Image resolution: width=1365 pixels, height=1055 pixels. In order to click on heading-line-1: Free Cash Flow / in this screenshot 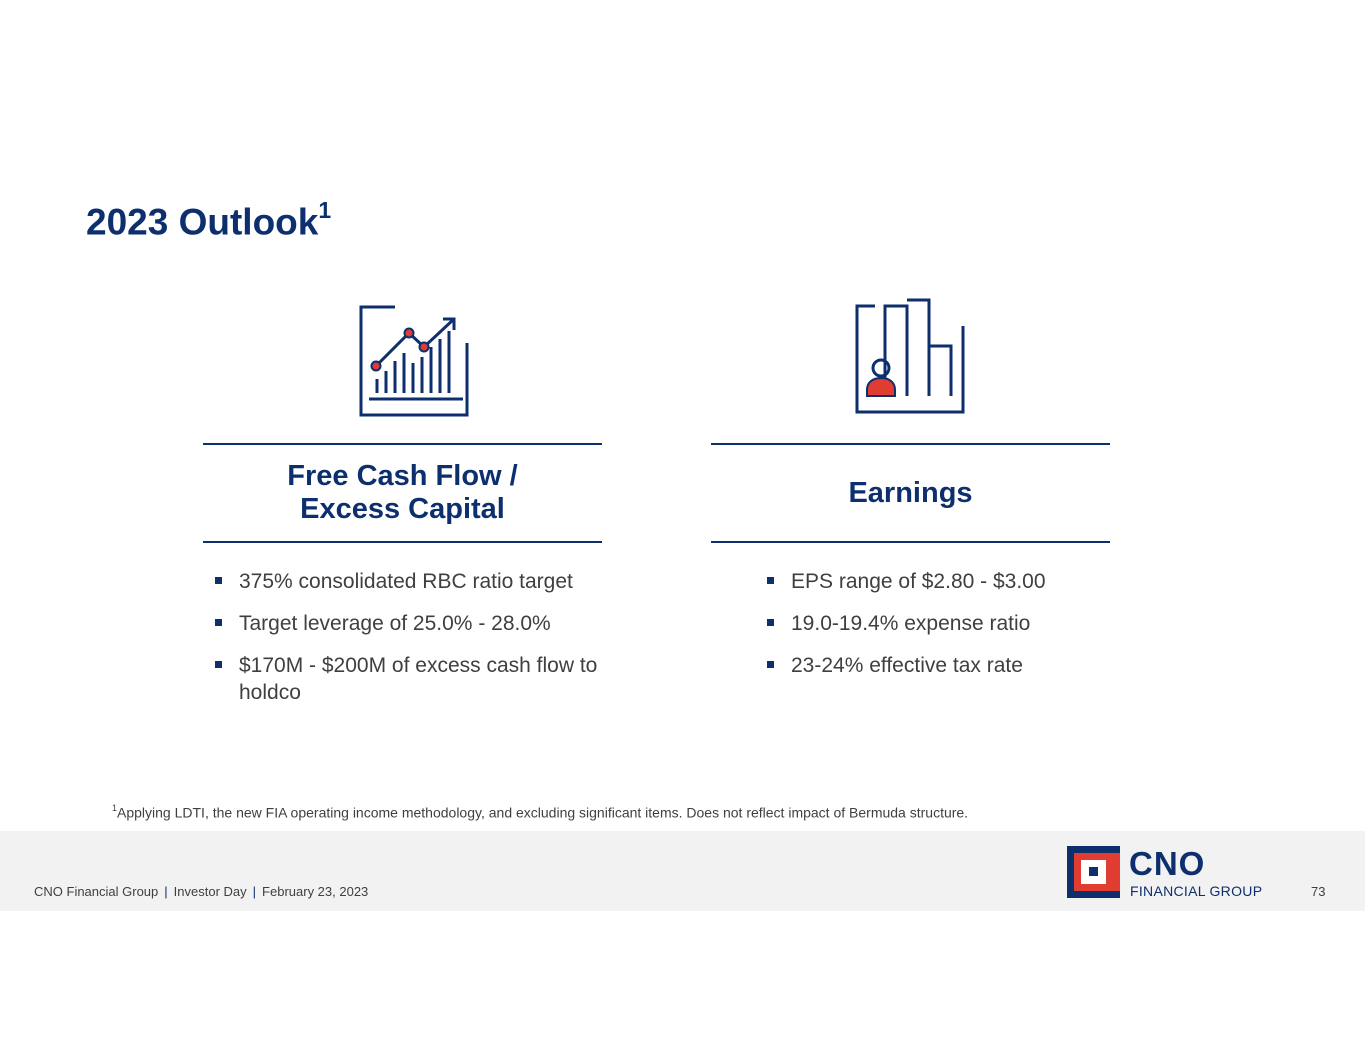, I will do `click(402, 476)`.